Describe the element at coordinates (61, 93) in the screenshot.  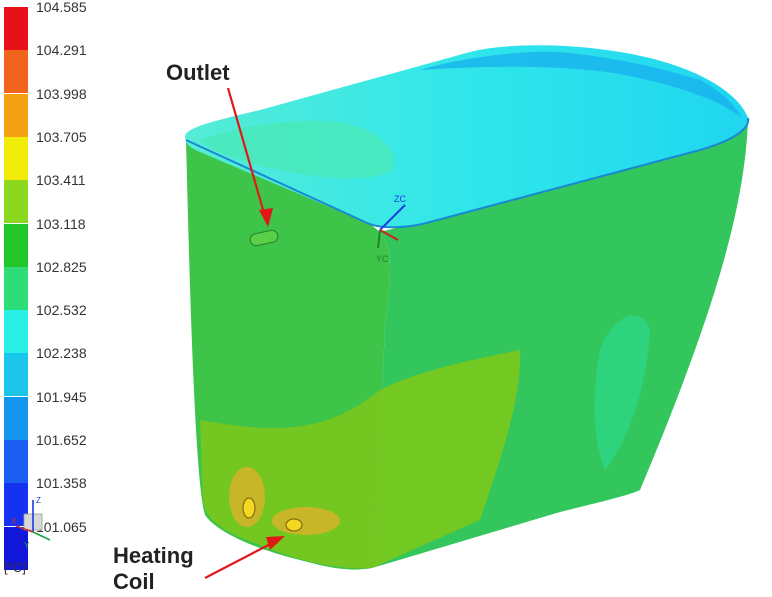
I see `legend-tick-label: 103.998` at that location.